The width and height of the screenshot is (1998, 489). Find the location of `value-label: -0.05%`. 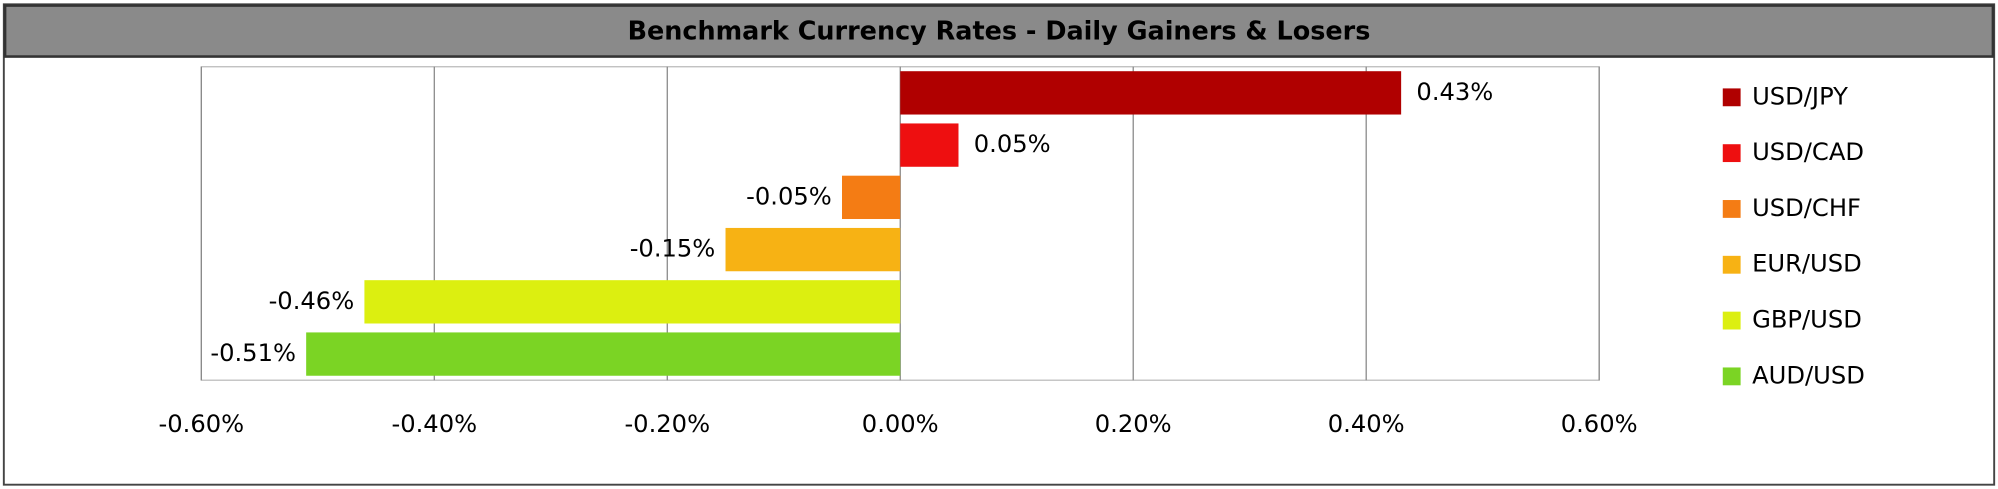

value-label: -0.05% is located at coordinates (789, 196).